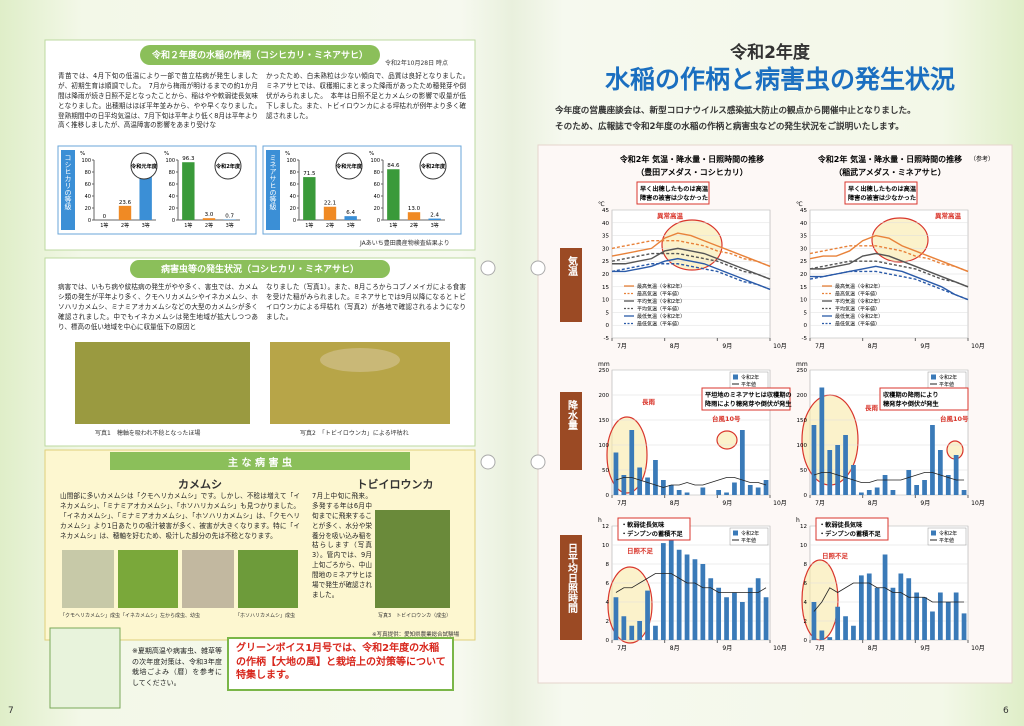 The width and height of the screenshot is (1024, 726). Describe the element at coordinates (608, 603) in the screenshot. I see `y-tick-label: 4` at that location.